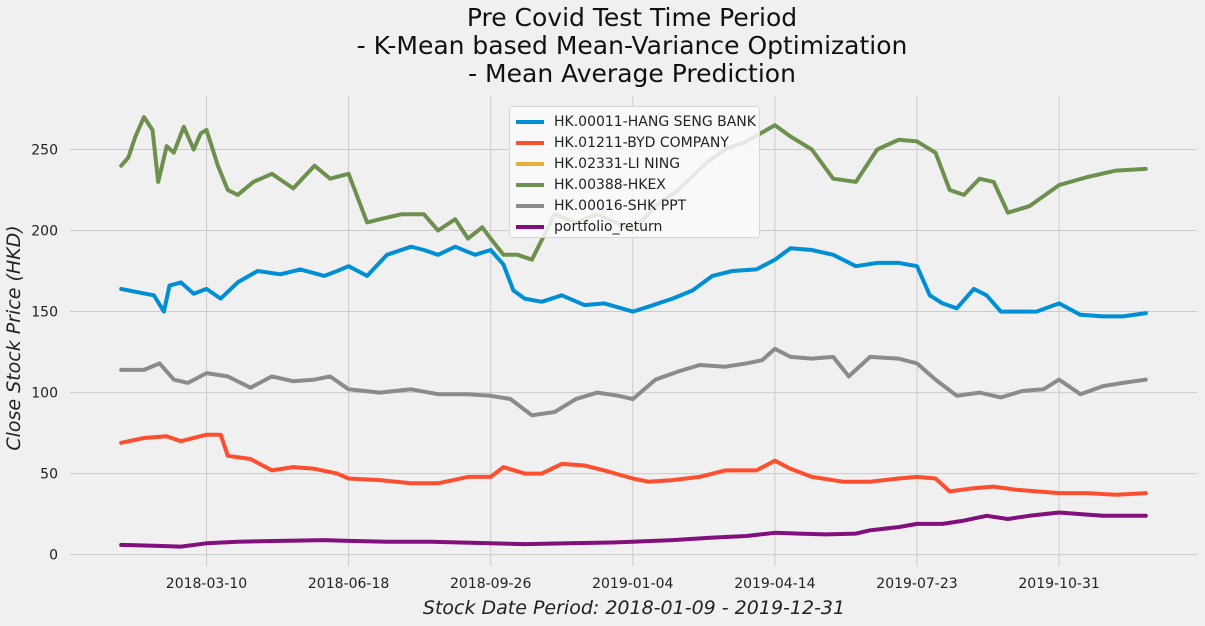 The image size is (1205, 626). Describe the element at coordinates (608, 226) in the screenshot. I see `legend-label: portfolio_return` at that location.